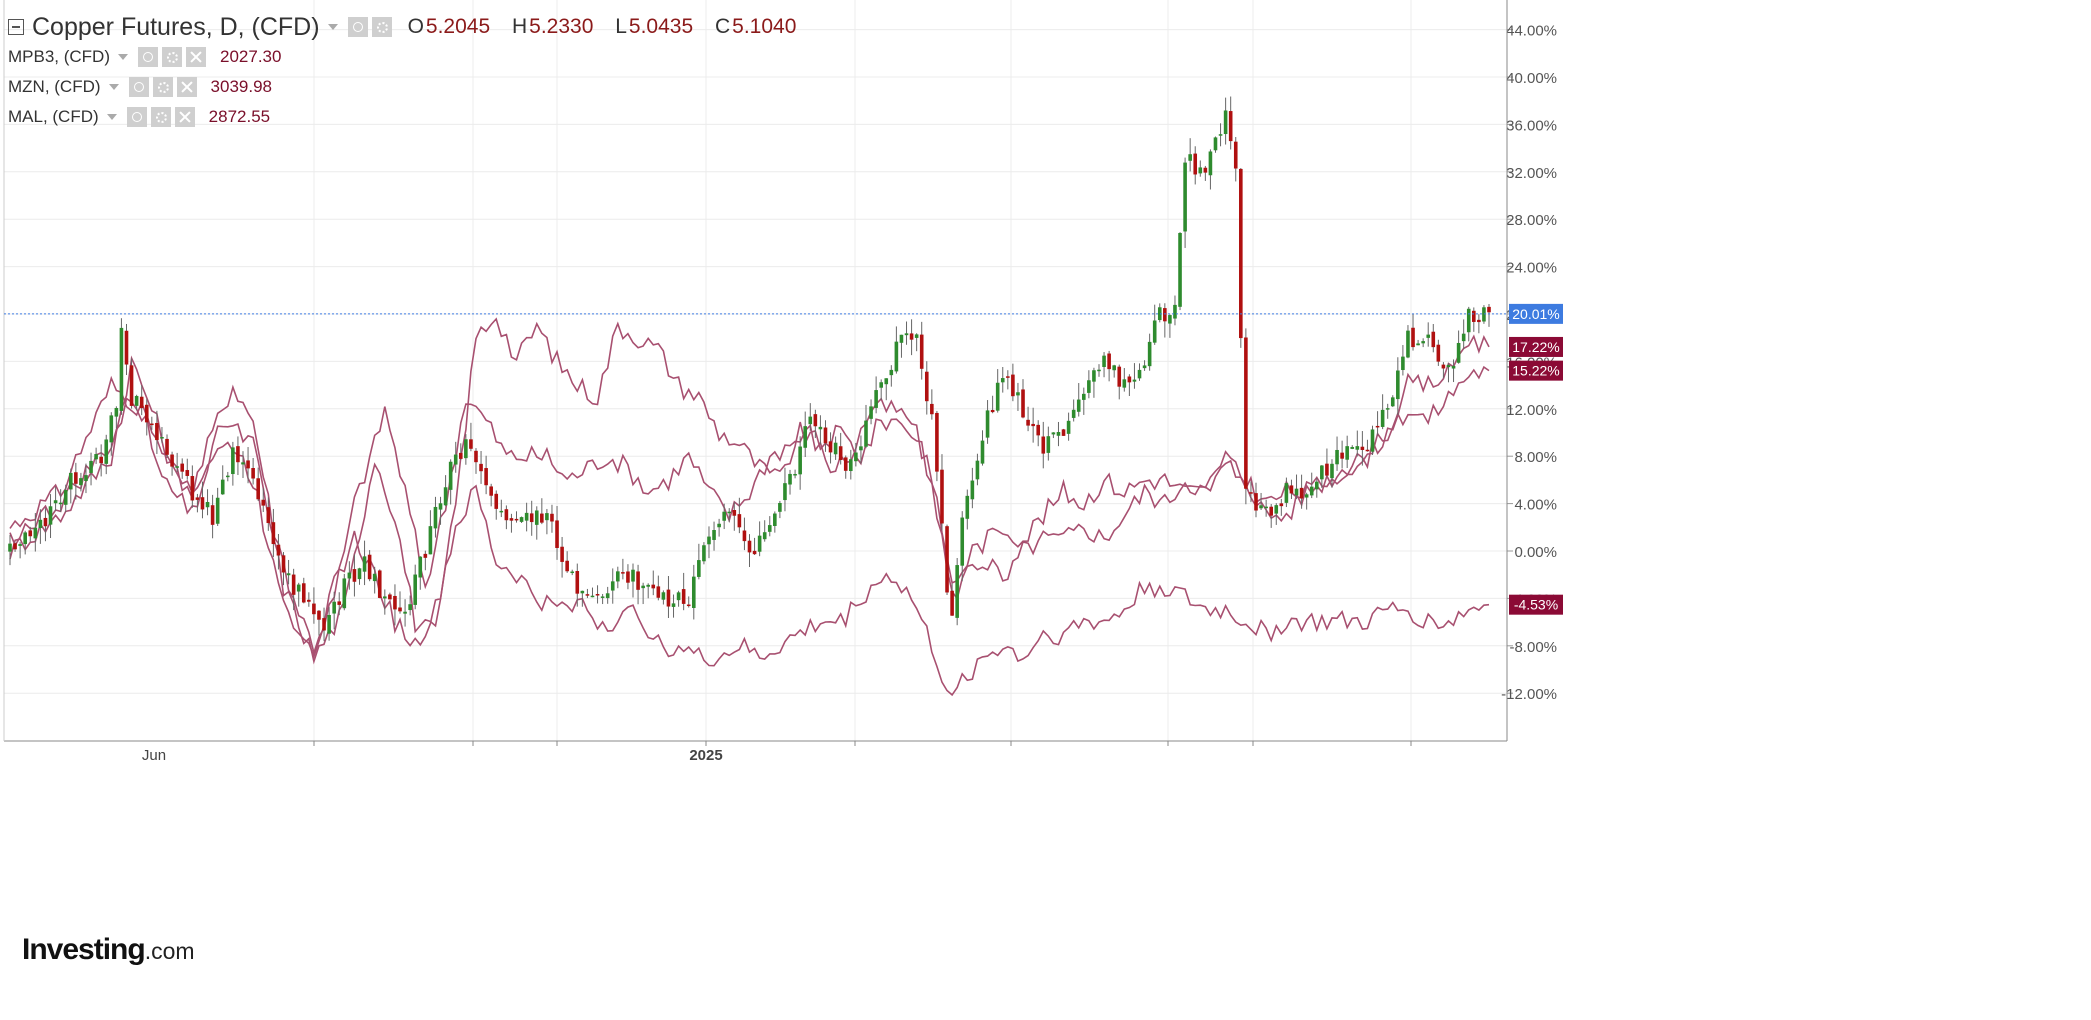 The height and width of the screenshot is (1020, 2091). I want to click on compare-legend-mpb3: MPB3, (CFD) 2027.30, so click(410, 57).